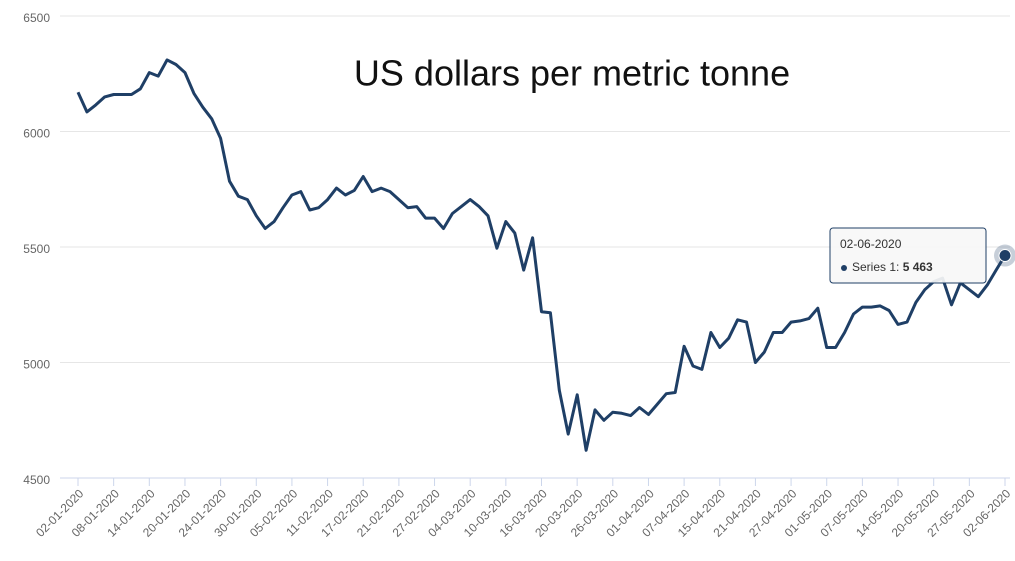 The height and width of the screenshot is (561, 1015). I want to click on tooltip: 02-06-2020 Series 1: 5 463, so click(908, 255).